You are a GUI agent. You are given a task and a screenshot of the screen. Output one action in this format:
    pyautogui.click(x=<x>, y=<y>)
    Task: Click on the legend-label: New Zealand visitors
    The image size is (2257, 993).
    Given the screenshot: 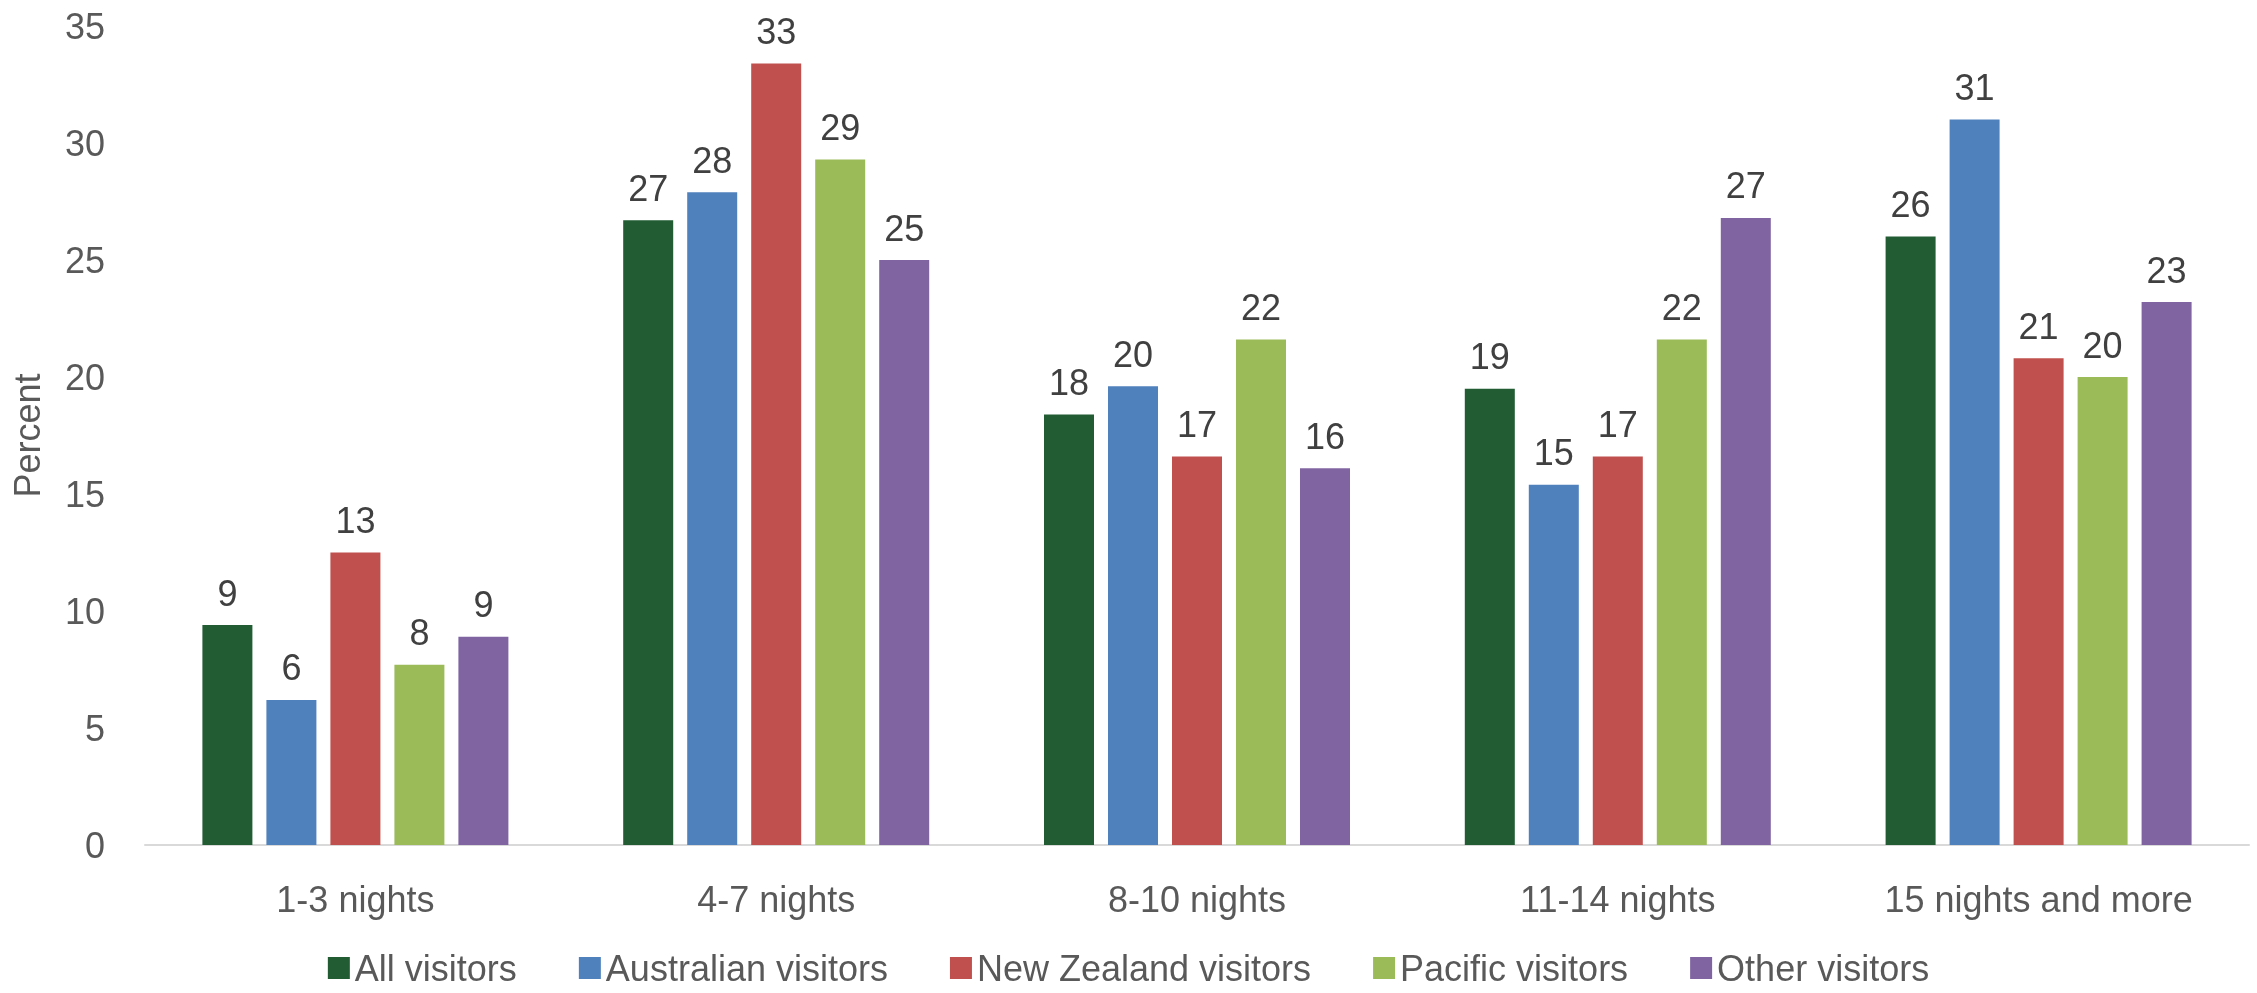 What is the action you would take?
    pyautogui.click(x=1144, y=968)
    